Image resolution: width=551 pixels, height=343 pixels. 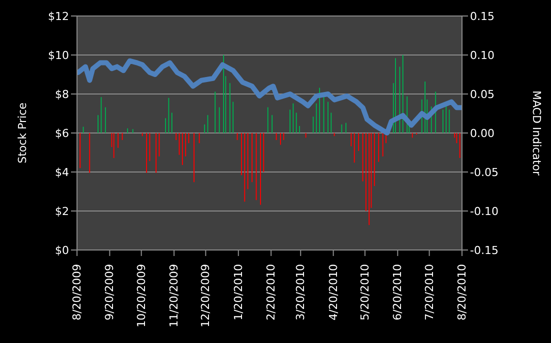 I want to click on x-tick-label: 5/20/2010, so click(x=365, y=292).